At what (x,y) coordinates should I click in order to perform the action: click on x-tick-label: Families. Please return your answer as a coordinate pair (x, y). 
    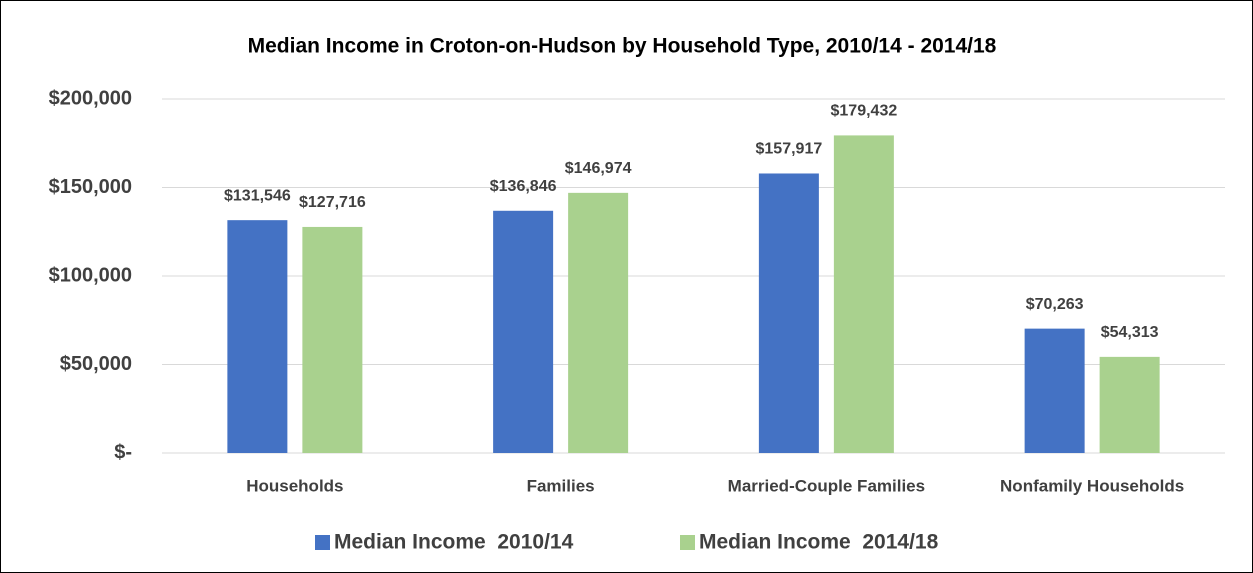
    Looking at the image, I should click on (561, 485).